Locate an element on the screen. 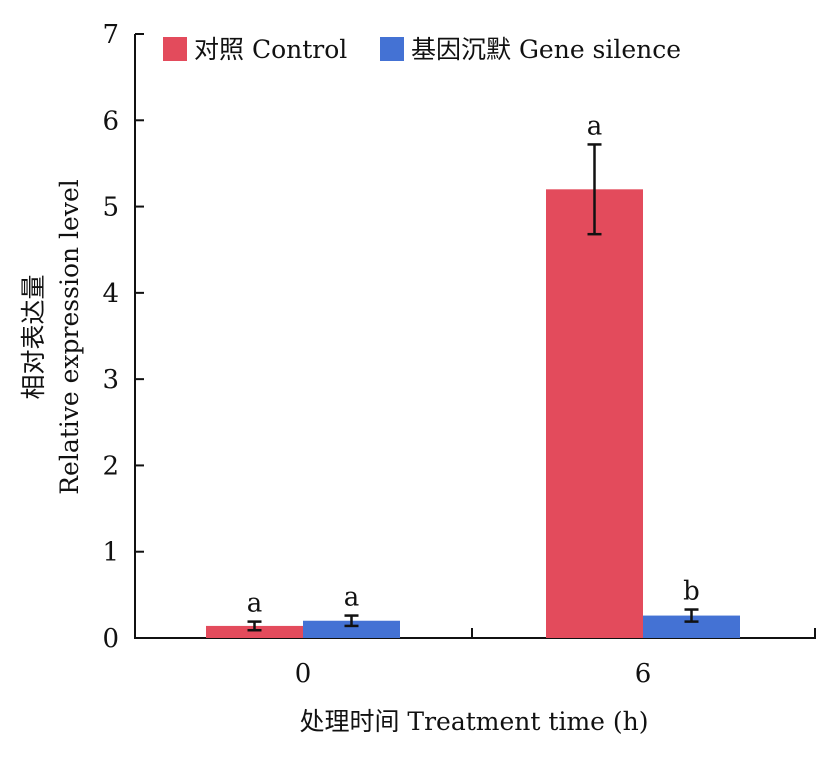 The height and width of the screenshot is (762, 832). legend-swatch-control is located at coordinates (175, 49).